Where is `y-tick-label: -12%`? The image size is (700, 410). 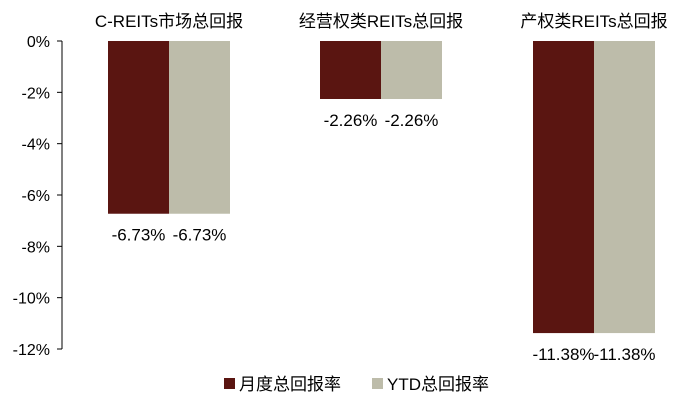 y-tick-label: -12% is located at coordinates (31, 350).